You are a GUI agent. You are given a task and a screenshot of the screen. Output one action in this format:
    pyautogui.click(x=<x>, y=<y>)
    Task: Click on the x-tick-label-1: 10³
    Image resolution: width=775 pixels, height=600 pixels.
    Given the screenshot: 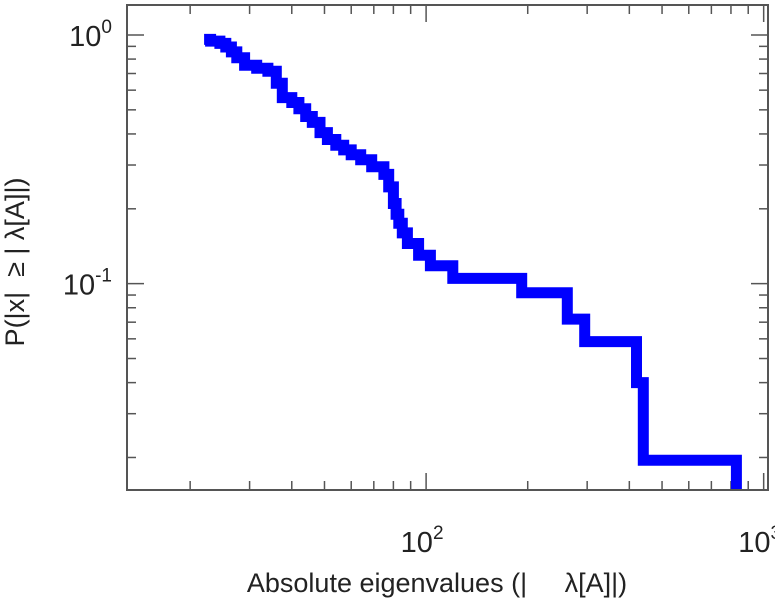 What is the action you would take?
    pyautogui.click(x=756, y=541)
    